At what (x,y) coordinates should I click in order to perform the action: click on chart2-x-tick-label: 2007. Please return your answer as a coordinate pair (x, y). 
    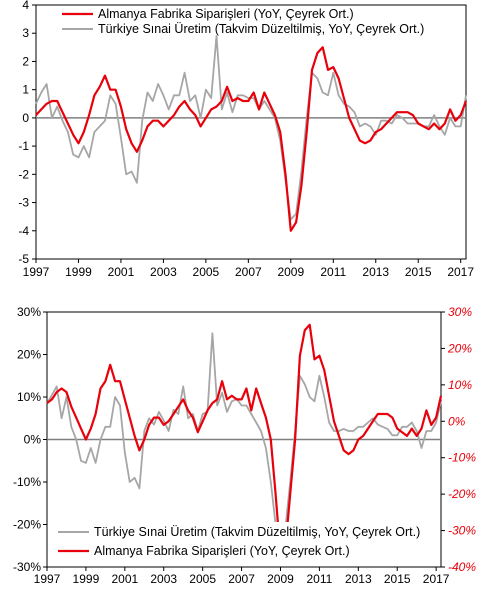
    Looking at the image, I should click on (241, 579).